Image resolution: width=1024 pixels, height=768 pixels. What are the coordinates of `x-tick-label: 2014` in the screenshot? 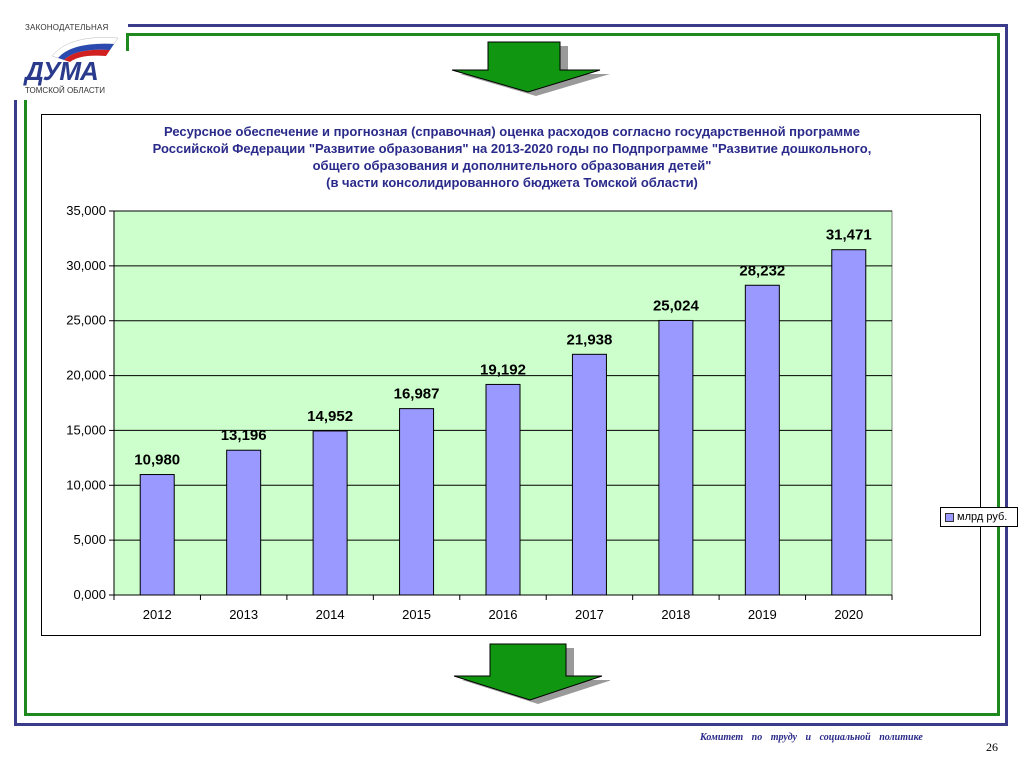 It's located at (330, 614).